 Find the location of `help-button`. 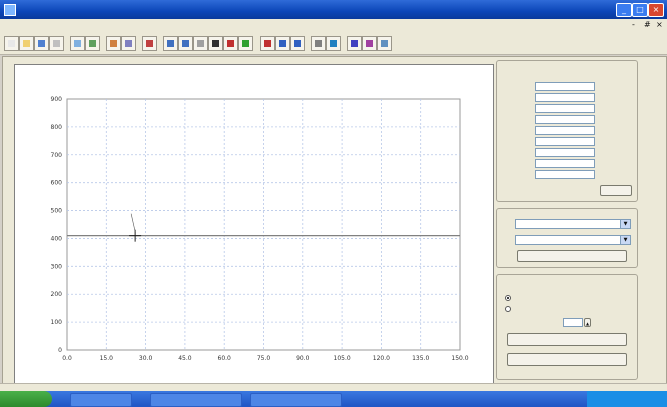

help-button is located at coordinates (282, 43).